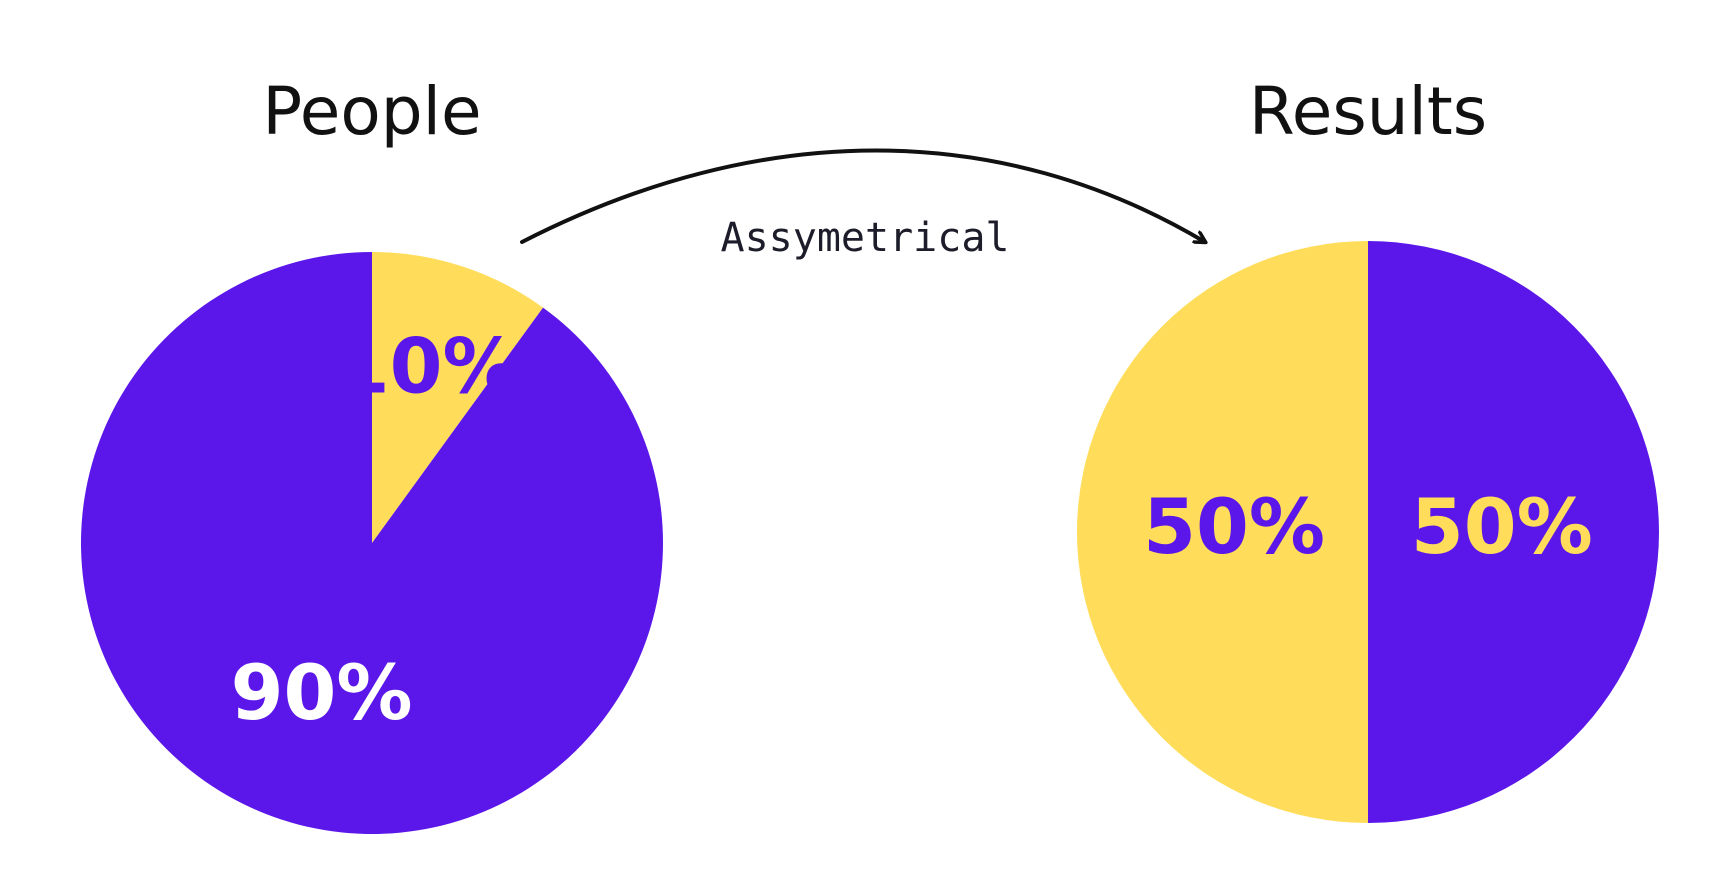 The width and height of the screenshot is (1731, 884). Describe the element at coordinates (862, 195) in the screenshot. I see `connector-arrow` at that location.